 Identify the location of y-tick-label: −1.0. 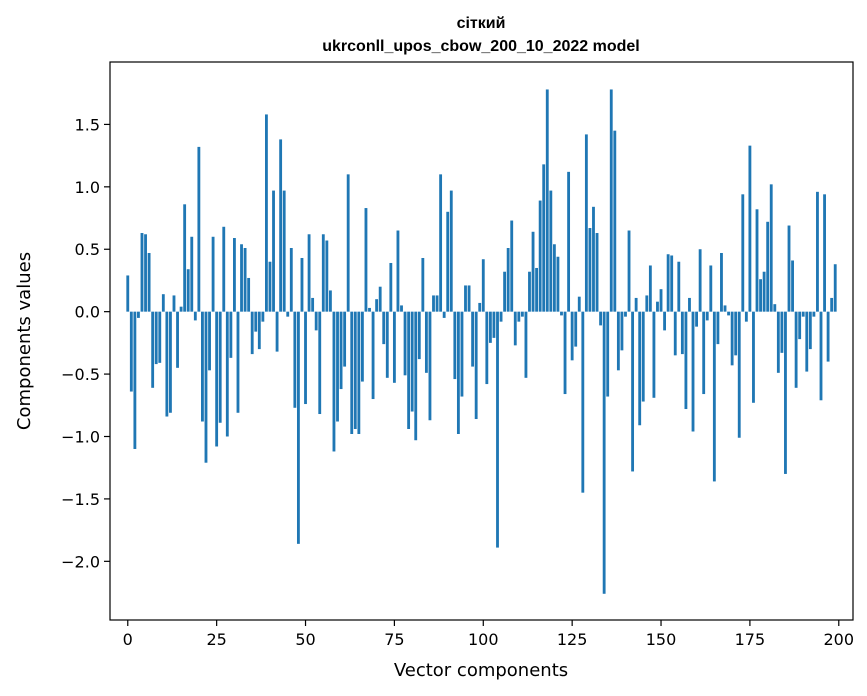
(80, 436).